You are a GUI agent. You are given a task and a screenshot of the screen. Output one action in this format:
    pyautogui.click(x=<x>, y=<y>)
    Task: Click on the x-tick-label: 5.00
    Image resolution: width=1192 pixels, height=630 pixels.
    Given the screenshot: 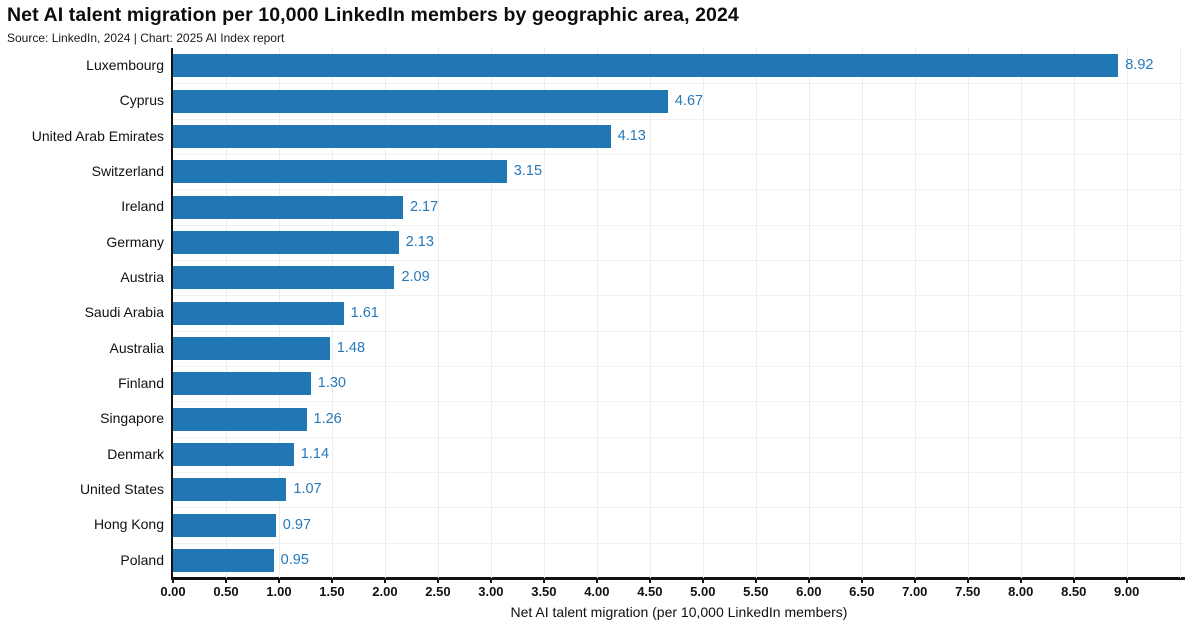 What is the action you would take?
    pyautogui.click(x=703, y=591)
    